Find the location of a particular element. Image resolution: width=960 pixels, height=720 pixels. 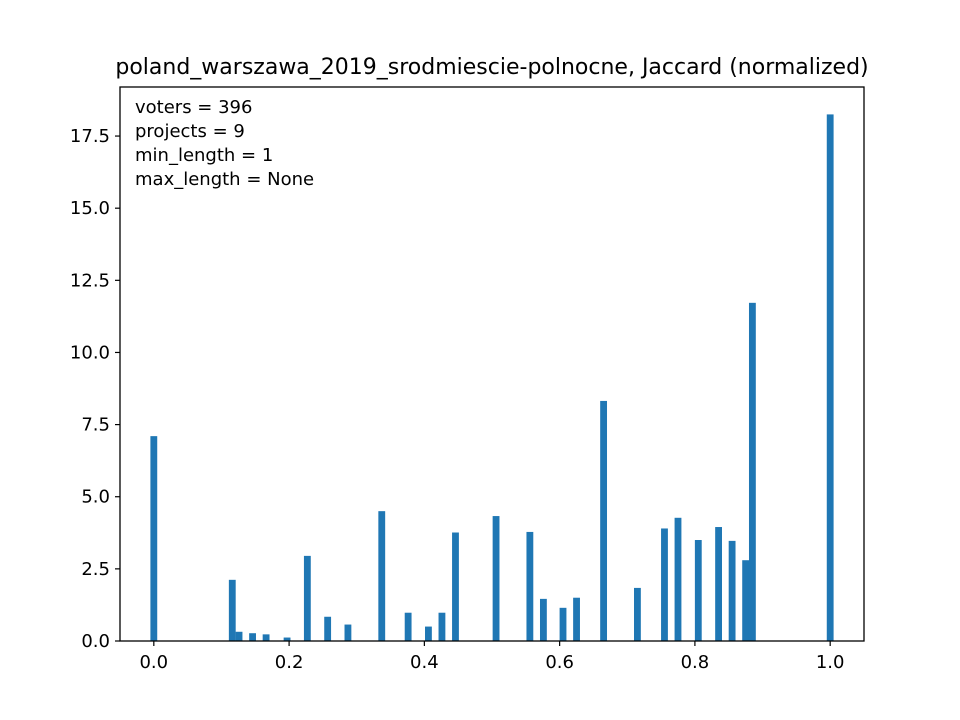

annotation-line: max_length = None is located at coordinates (224, 179).